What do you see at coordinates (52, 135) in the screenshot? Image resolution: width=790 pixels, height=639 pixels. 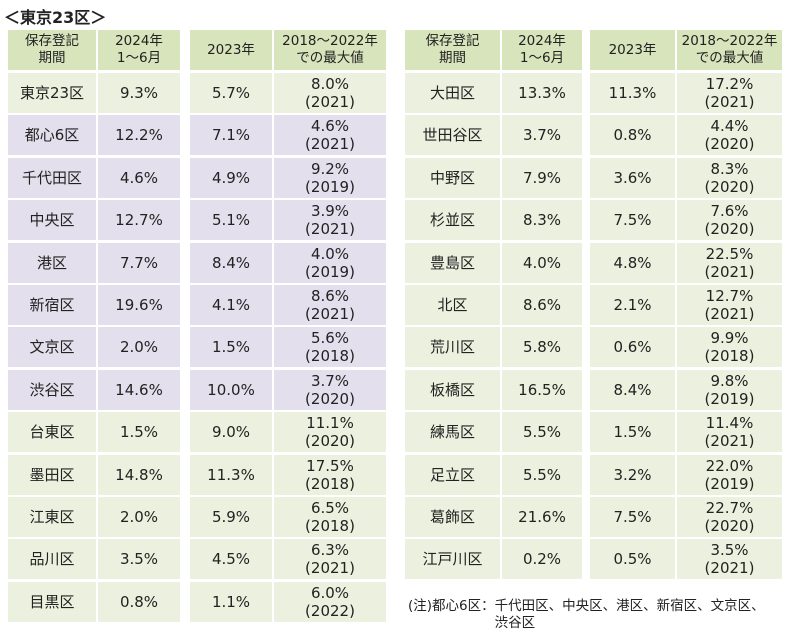 I see `text: 都心6区` at bounding box center [52, 135].